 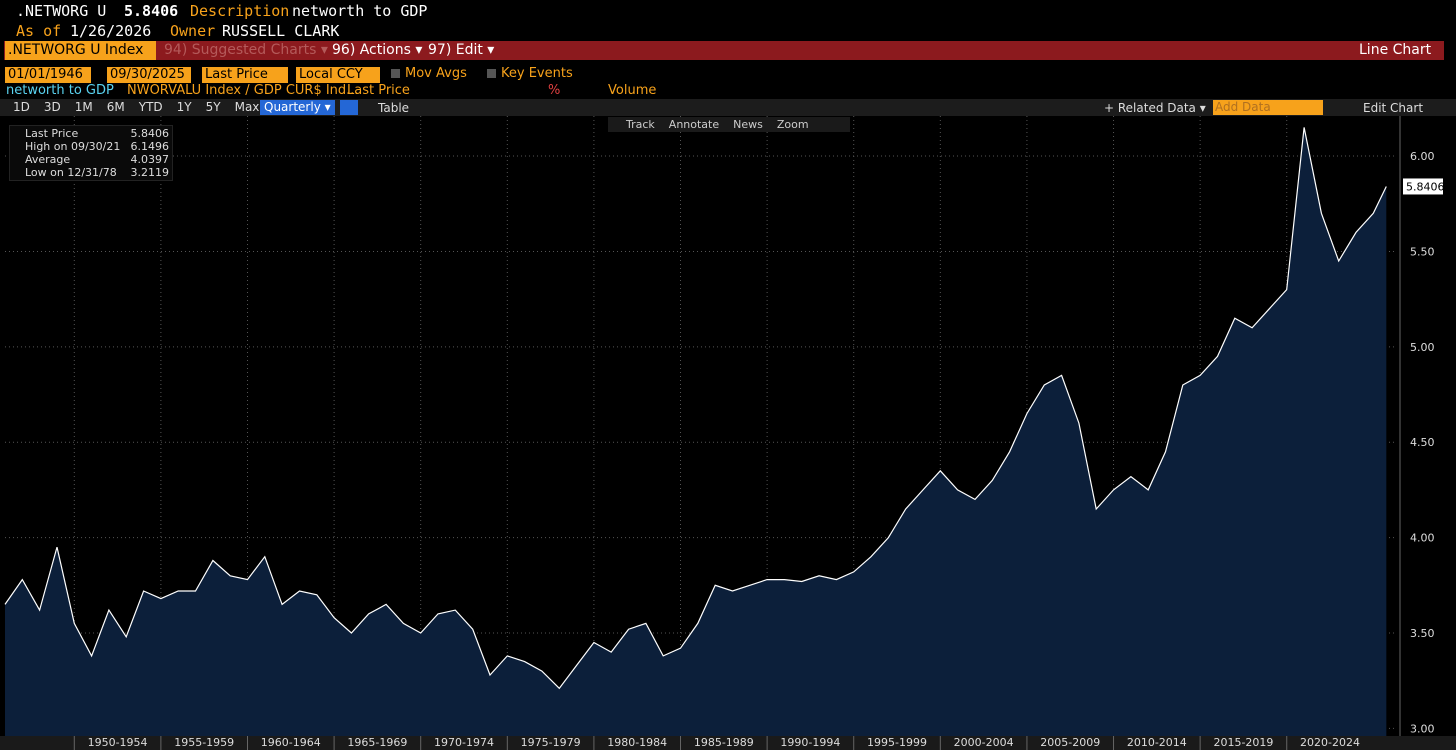 I want to click on add-data: Add Data, so click(x=1268, y=107).